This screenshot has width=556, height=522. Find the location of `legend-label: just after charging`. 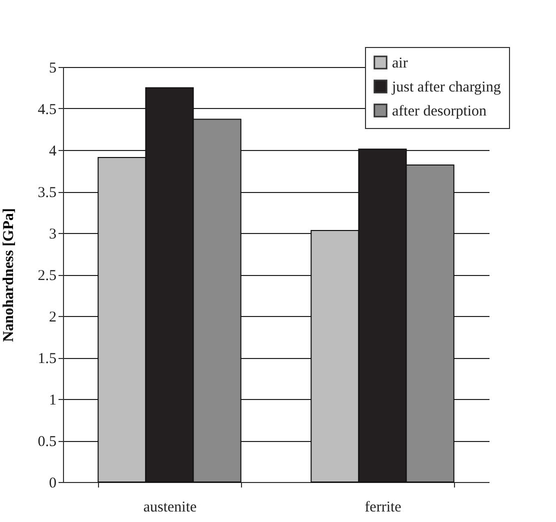

legend-label: just after charging is located at coordinates (446, 88).